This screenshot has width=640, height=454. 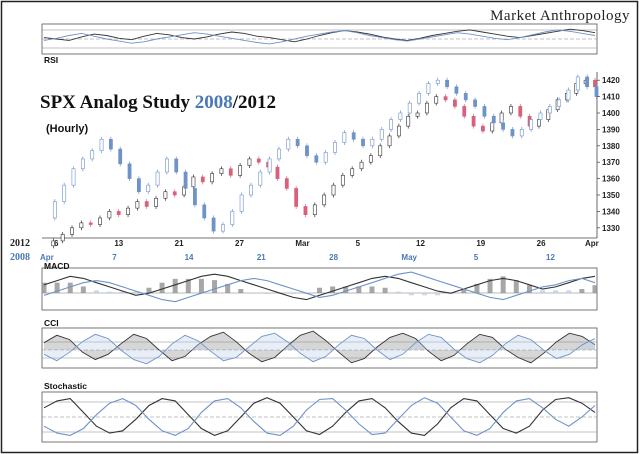 I want to click on macd-panel: MACD, so click(x=319, y=286).